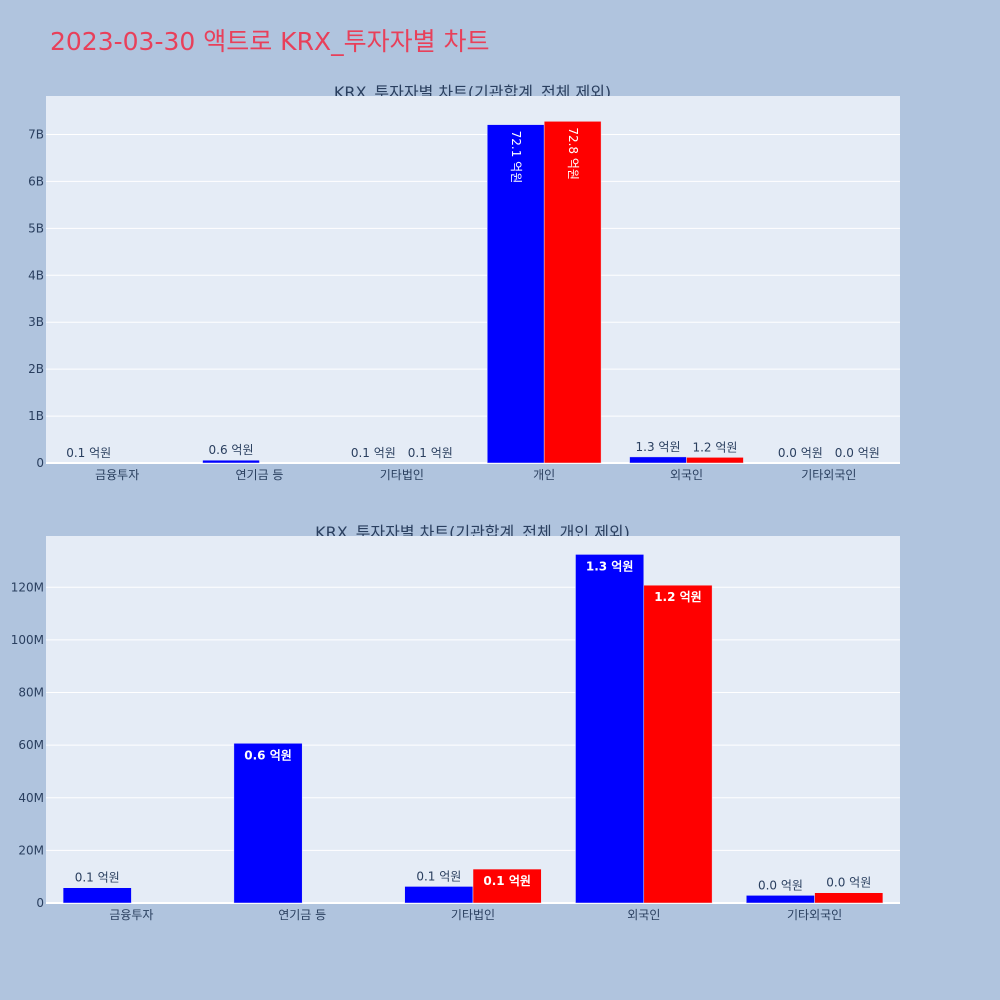 The image size is (1000, 1000). Describe the element at coordinates (27, 640) in the screenshot. I see `y-tick-label: 100M` at that location.